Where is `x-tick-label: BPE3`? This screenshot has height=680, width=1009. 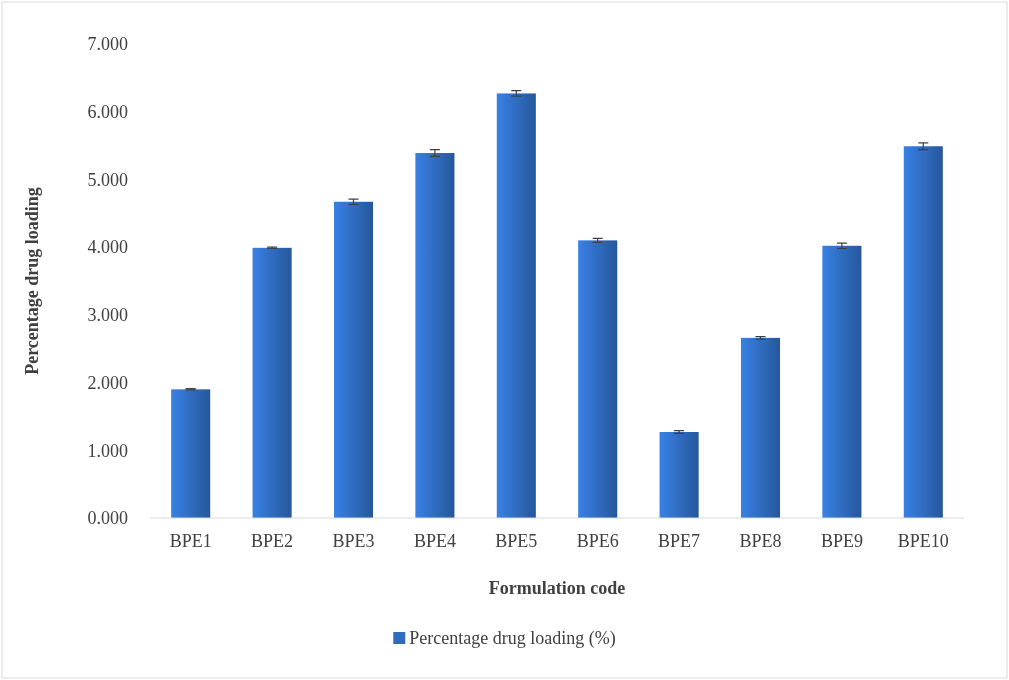
x-tick-label: BPE3 is located at coordinates (353, 540).